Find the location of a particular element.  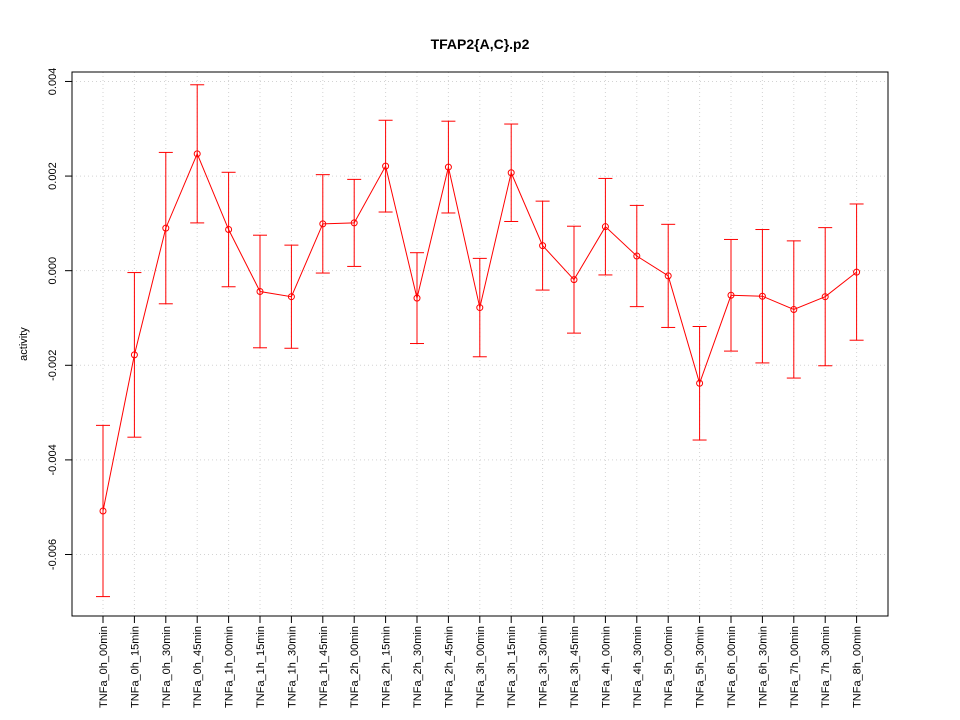

x-tick-label: TNFa_4h_00min is located at coordinates (606, 667).